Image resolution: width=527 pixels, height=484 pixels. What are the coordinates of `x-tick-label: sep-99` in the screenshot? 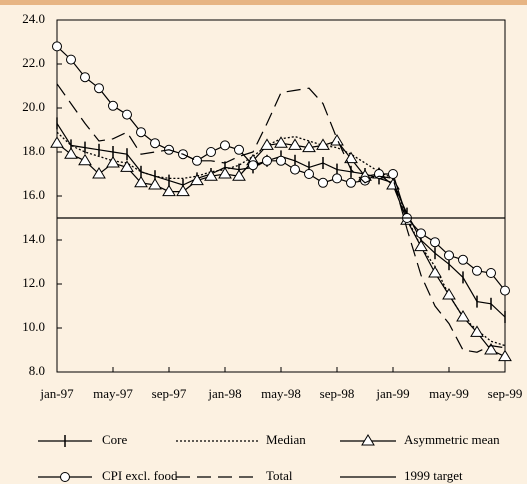 It's located at (505, 393).